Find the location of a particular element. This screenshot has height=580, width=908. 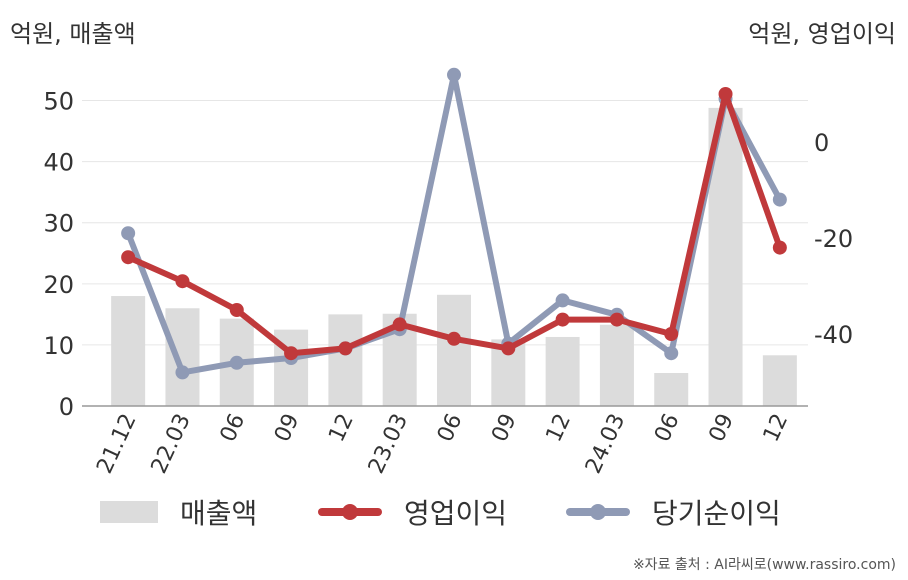

left-axis-unit-label: 억원, 매출액 is located at coordinates (73, 34).